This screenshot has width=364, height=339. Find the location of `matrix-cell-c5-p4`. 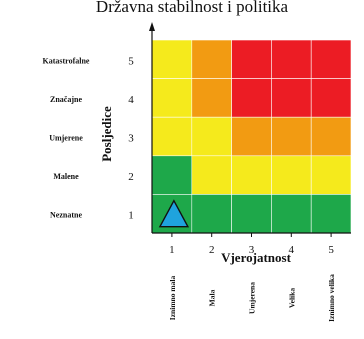

matrix-cell-c5-p4 is located at coordinates (291, 59).